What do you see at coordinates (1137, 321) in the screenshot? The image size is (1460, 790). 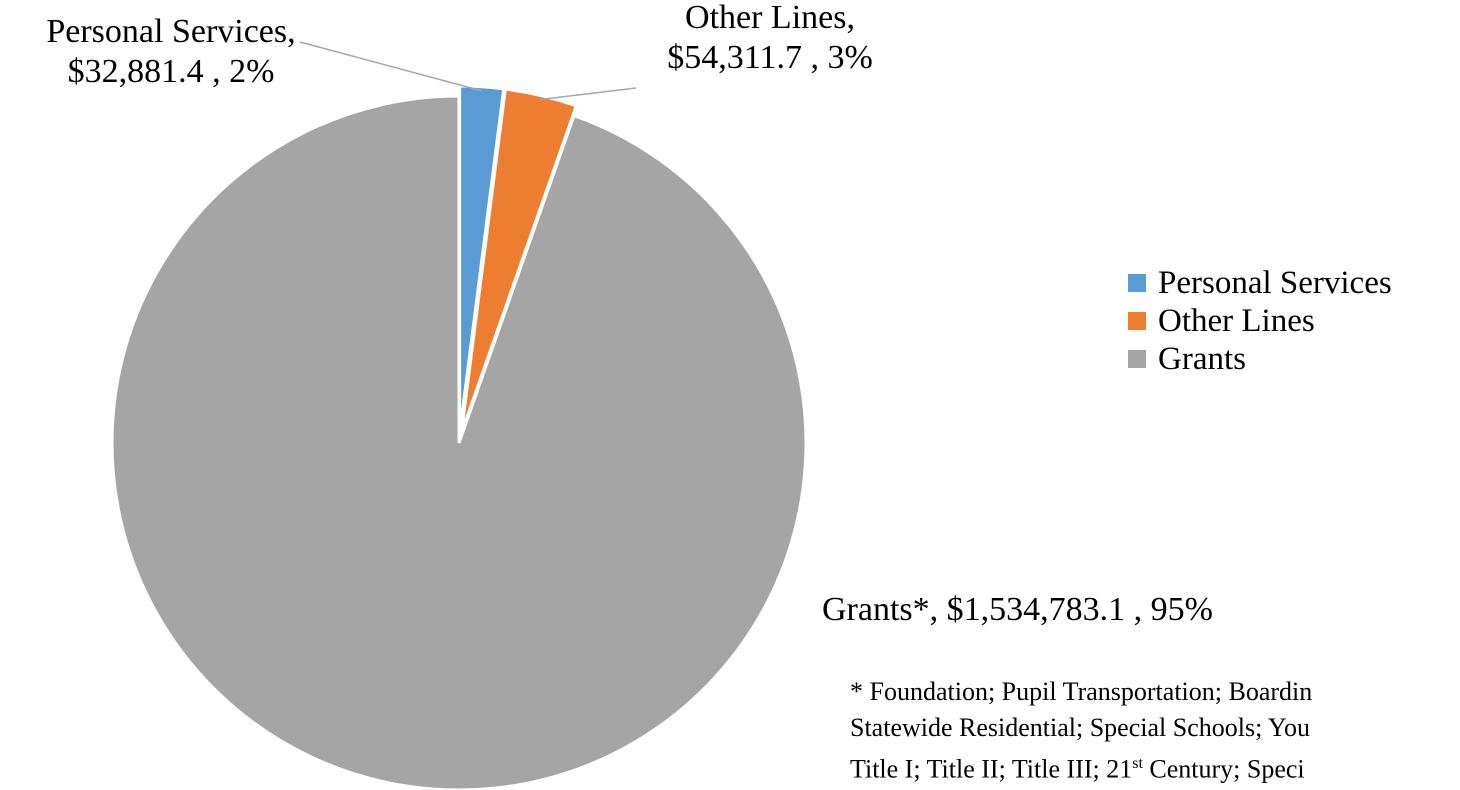 I see `legend-swatch-other-lines` at bounding box center [1137, 321].